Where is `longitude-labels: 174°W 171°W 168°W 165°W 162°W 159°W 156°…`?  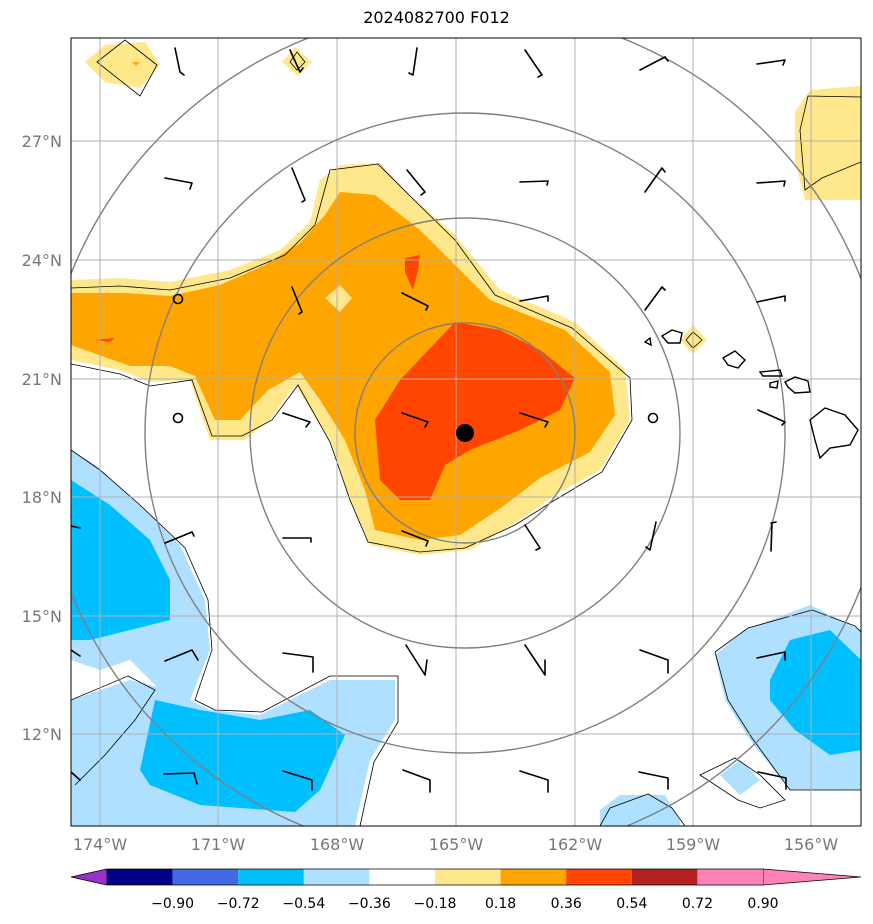
longitude-labels: 174°W 171°W 168°W 165°W 162°W 159°W 156°… is located at coordinates (456, 844).